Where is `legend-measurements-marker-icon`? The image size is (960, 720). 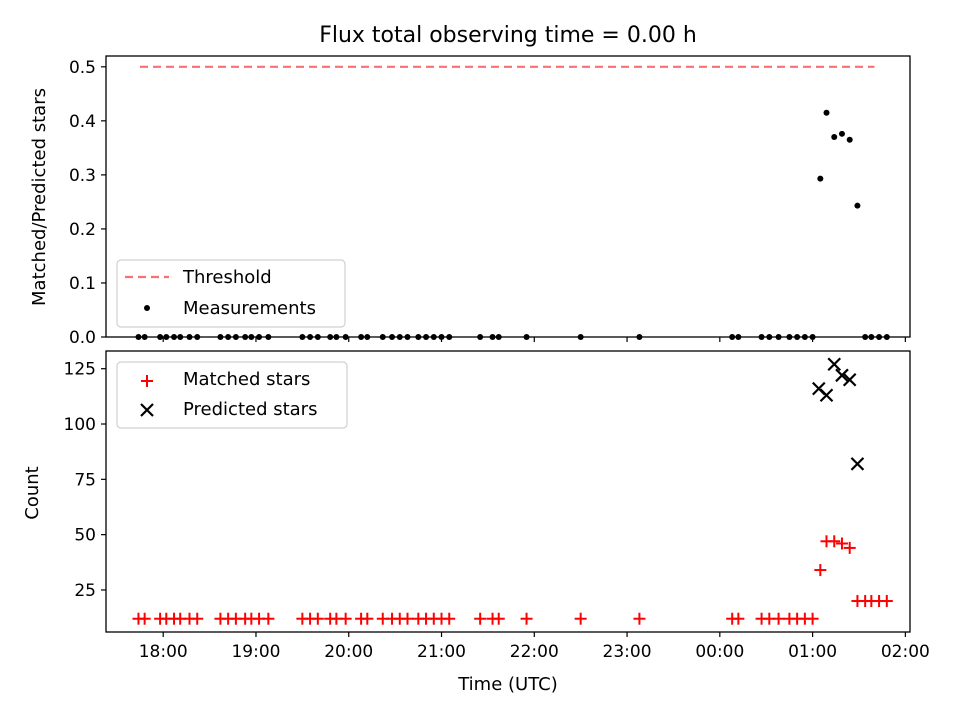
legend-measurements-marker-icon is located at coordinates (147, 308).